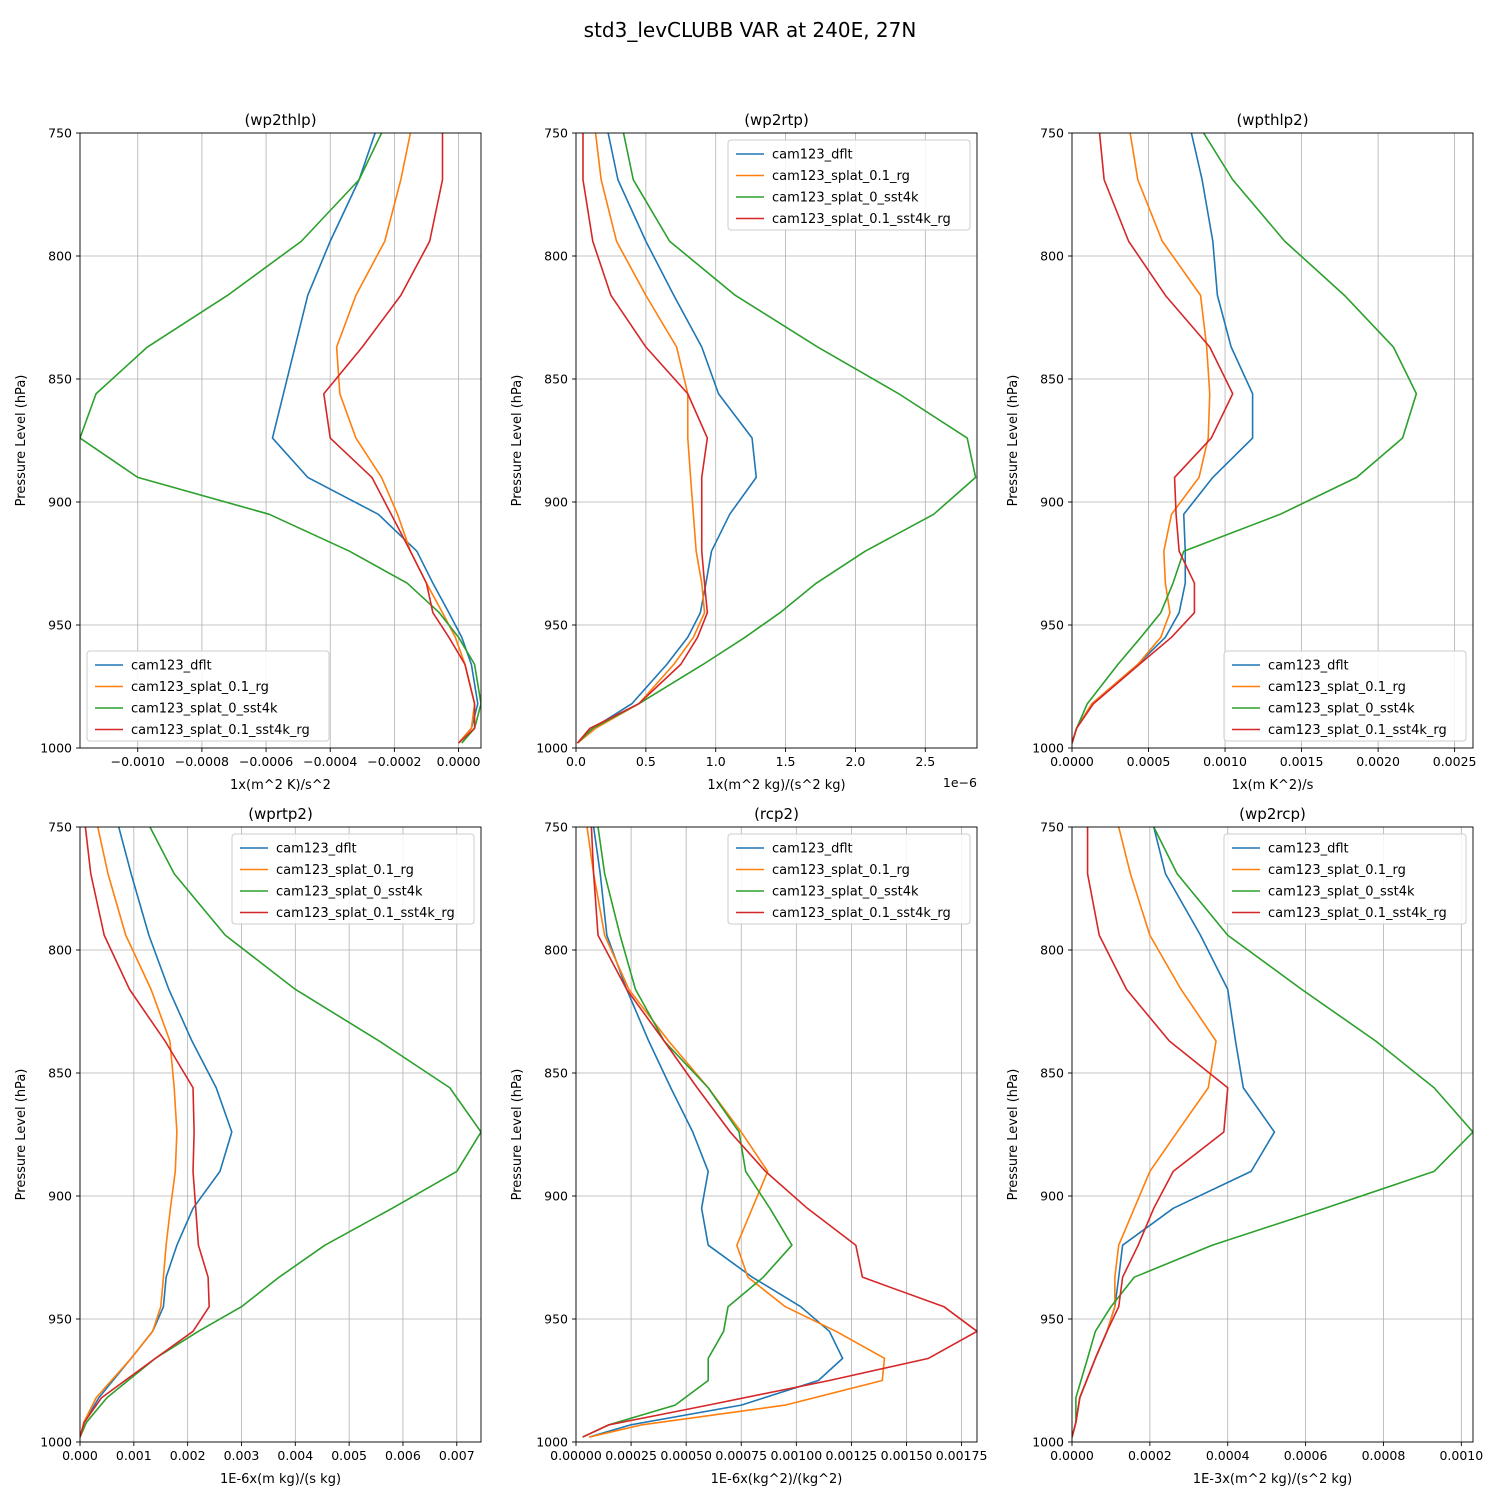  What do you see at coordinates (202, 761) in the screenshot?
I see `x-tick-label: −0.0008` at bounding box center [202, 761].